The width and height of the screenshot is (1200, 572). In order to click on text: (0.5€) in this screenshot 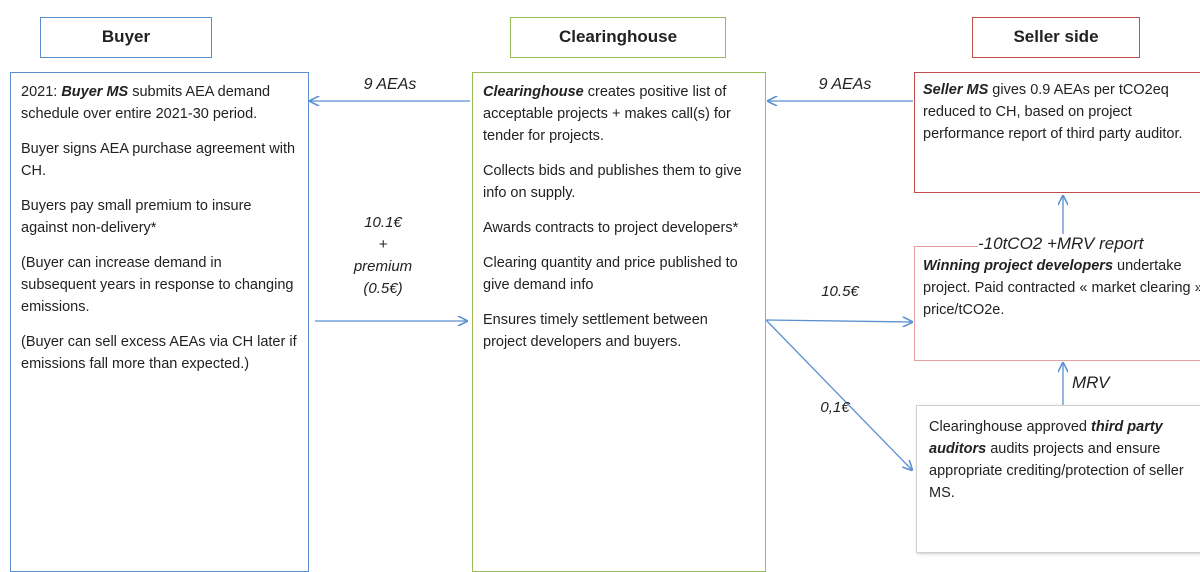, I will do `click(383, 288)`.